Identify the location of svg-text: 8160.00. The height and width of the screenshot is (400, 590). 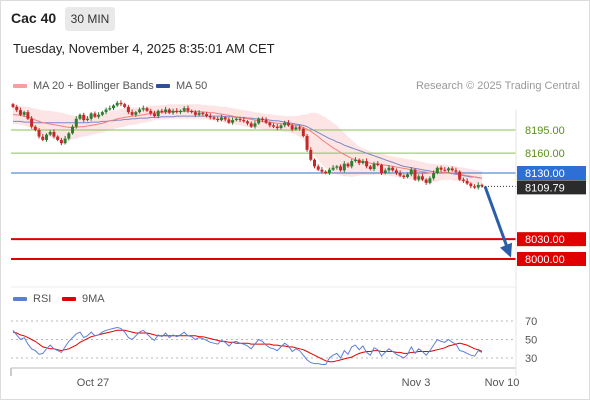
(545, 154).